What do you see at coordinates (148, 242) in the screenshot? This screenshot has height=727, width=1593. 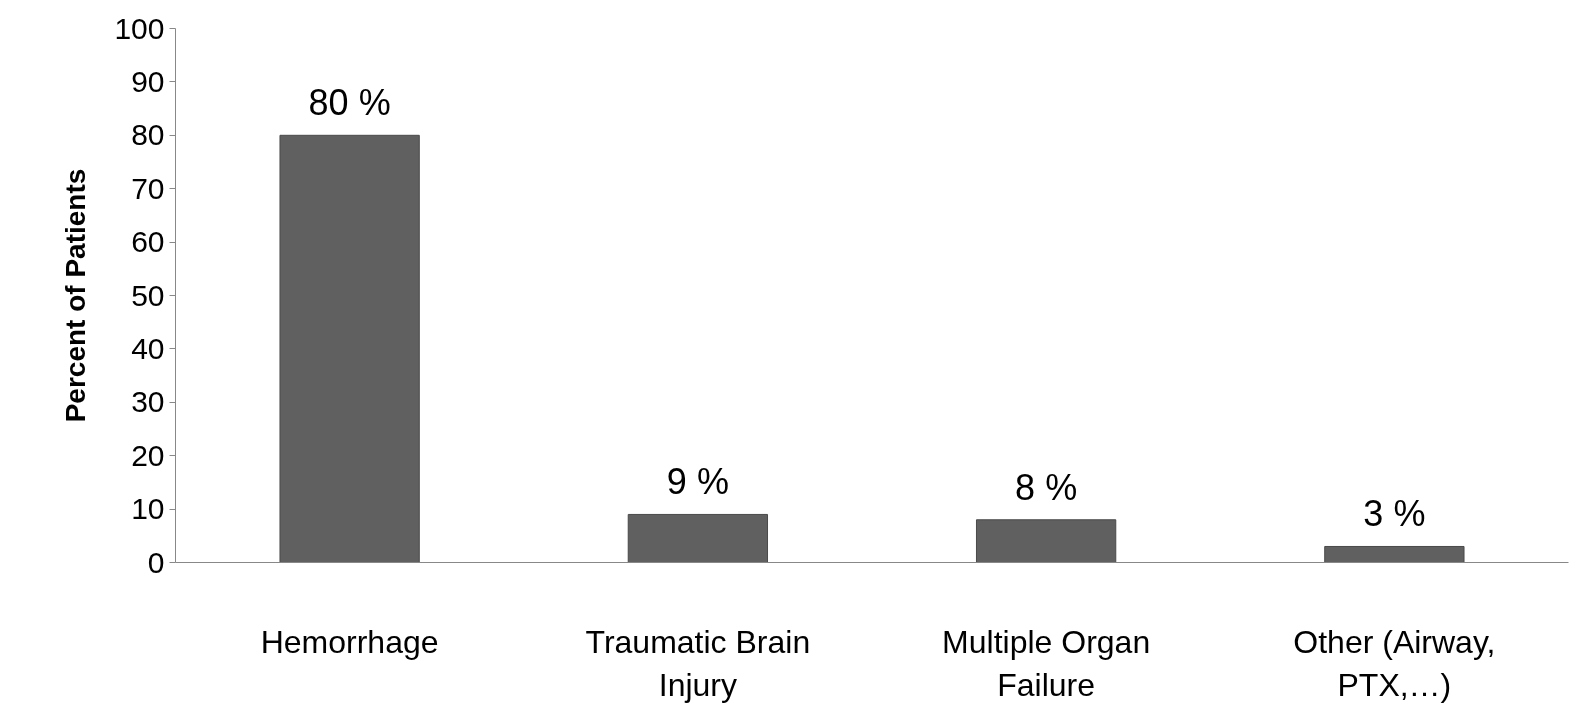 I see `y-tick-label: 60` at bounding box center [148, 242].